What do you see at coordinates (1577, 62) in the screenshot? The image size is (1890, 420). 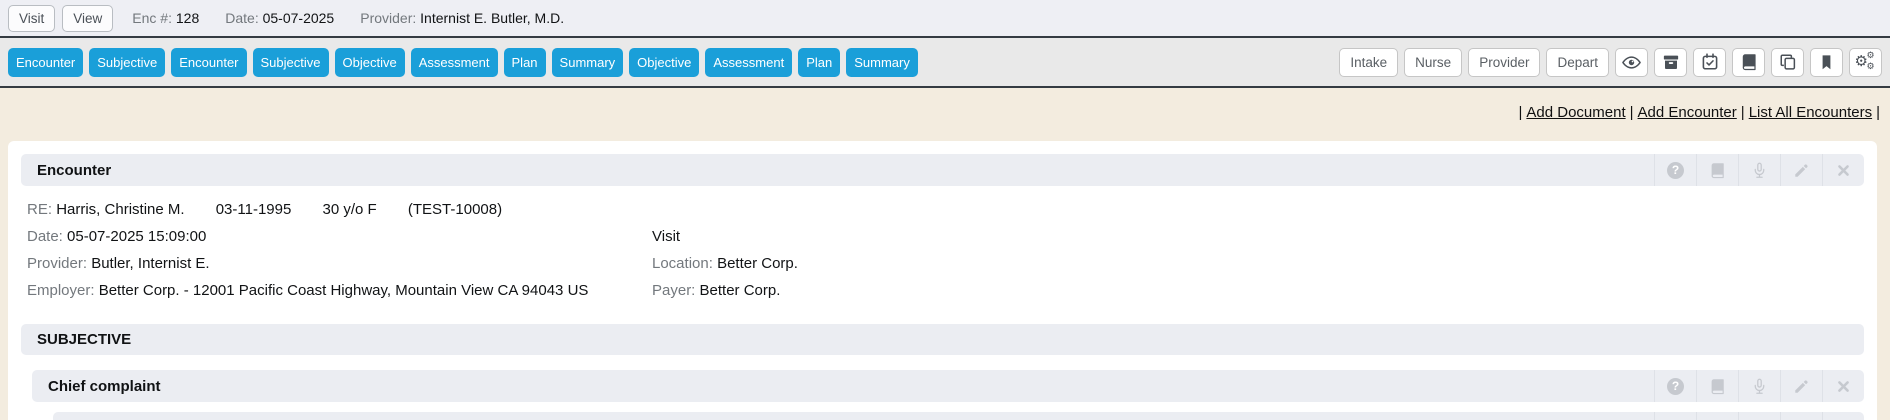 I see `stage-button-depart: Depart` at bounding box center [1577, 62].